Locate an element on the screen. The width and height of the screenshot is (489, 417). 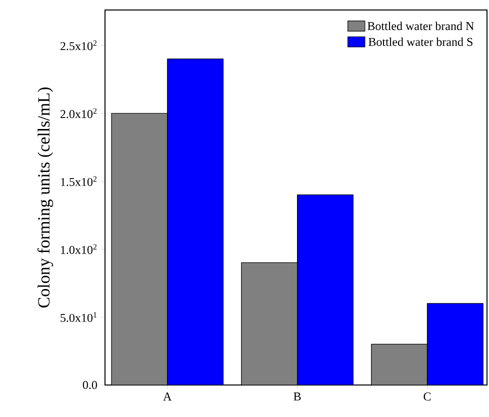
y-tick-label: 5.0x10$^{1}$ is located at coordinates (78, 317).